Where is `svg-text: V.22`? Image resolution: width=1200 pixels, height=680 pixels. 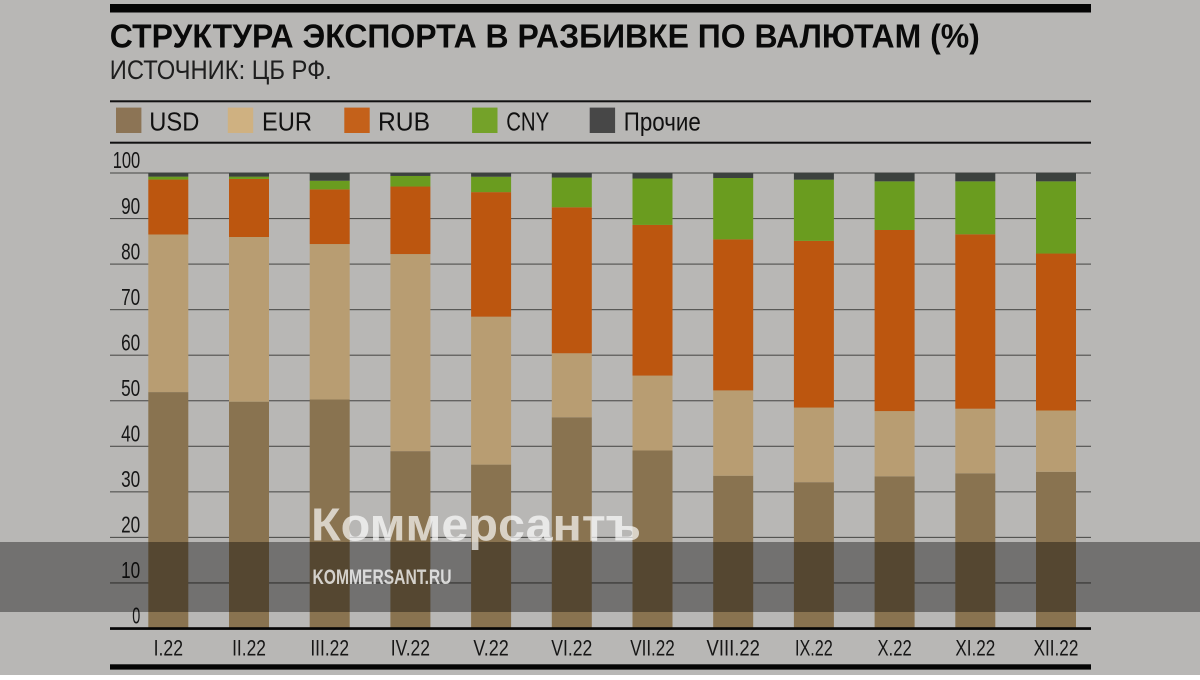 svg-text: V.22 is located at coordinates (490, 647).